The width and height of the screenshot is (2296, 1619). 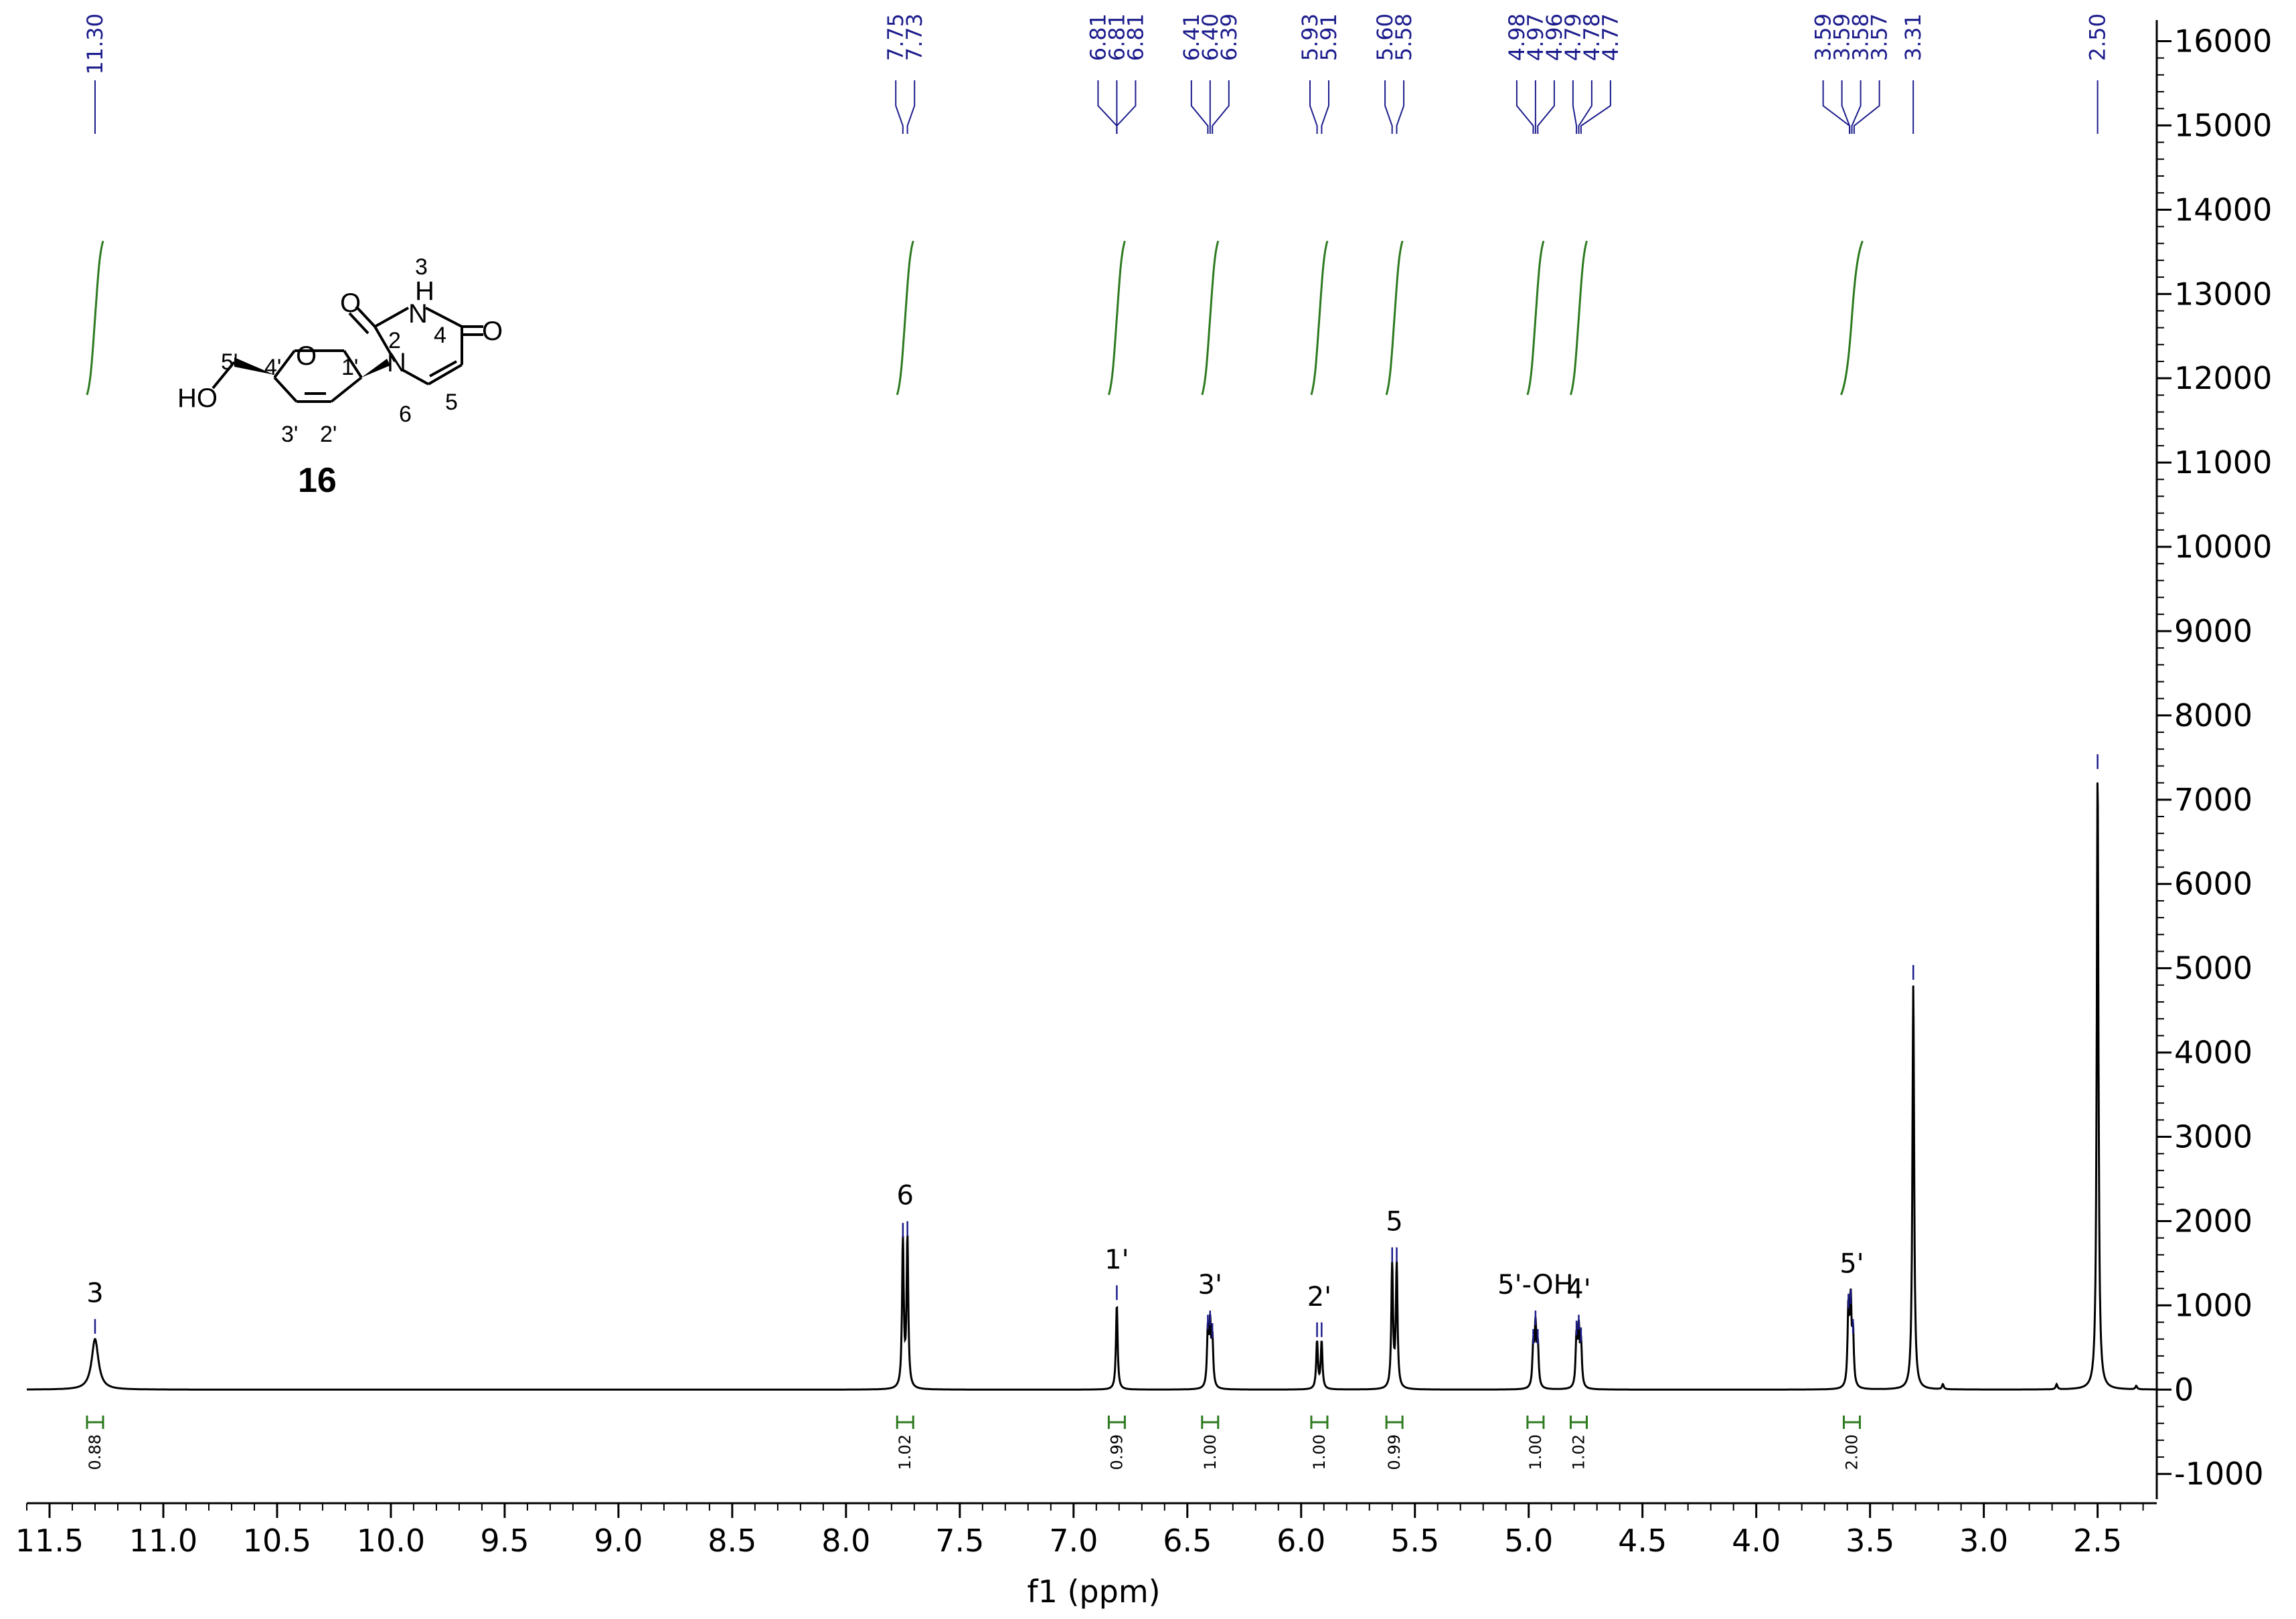 I want to click on integral-value-0: 0.88, so click(x=95, y=1452).